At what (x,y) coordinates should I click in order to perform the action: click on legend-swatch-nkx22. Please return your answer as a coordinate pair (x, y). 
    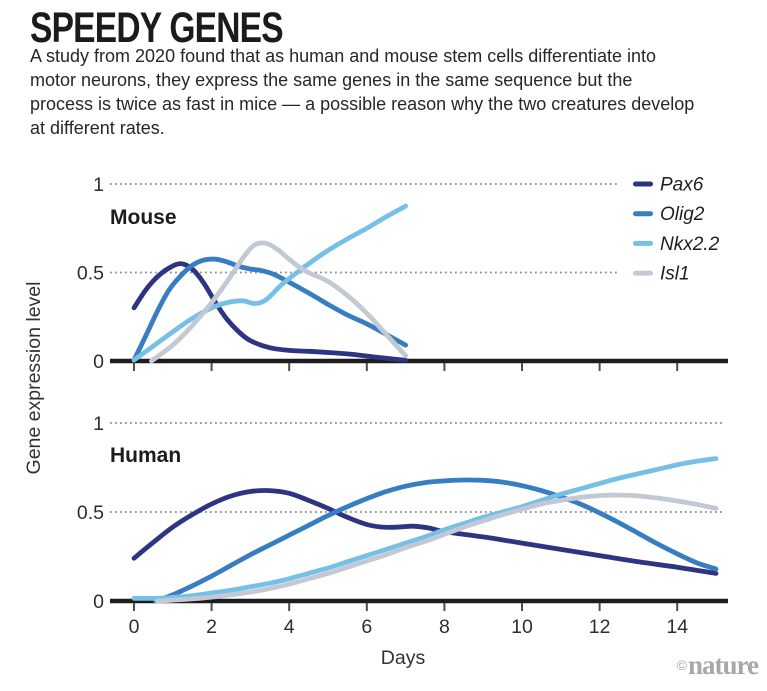
    Looking at the image, I should click on (643, 243).